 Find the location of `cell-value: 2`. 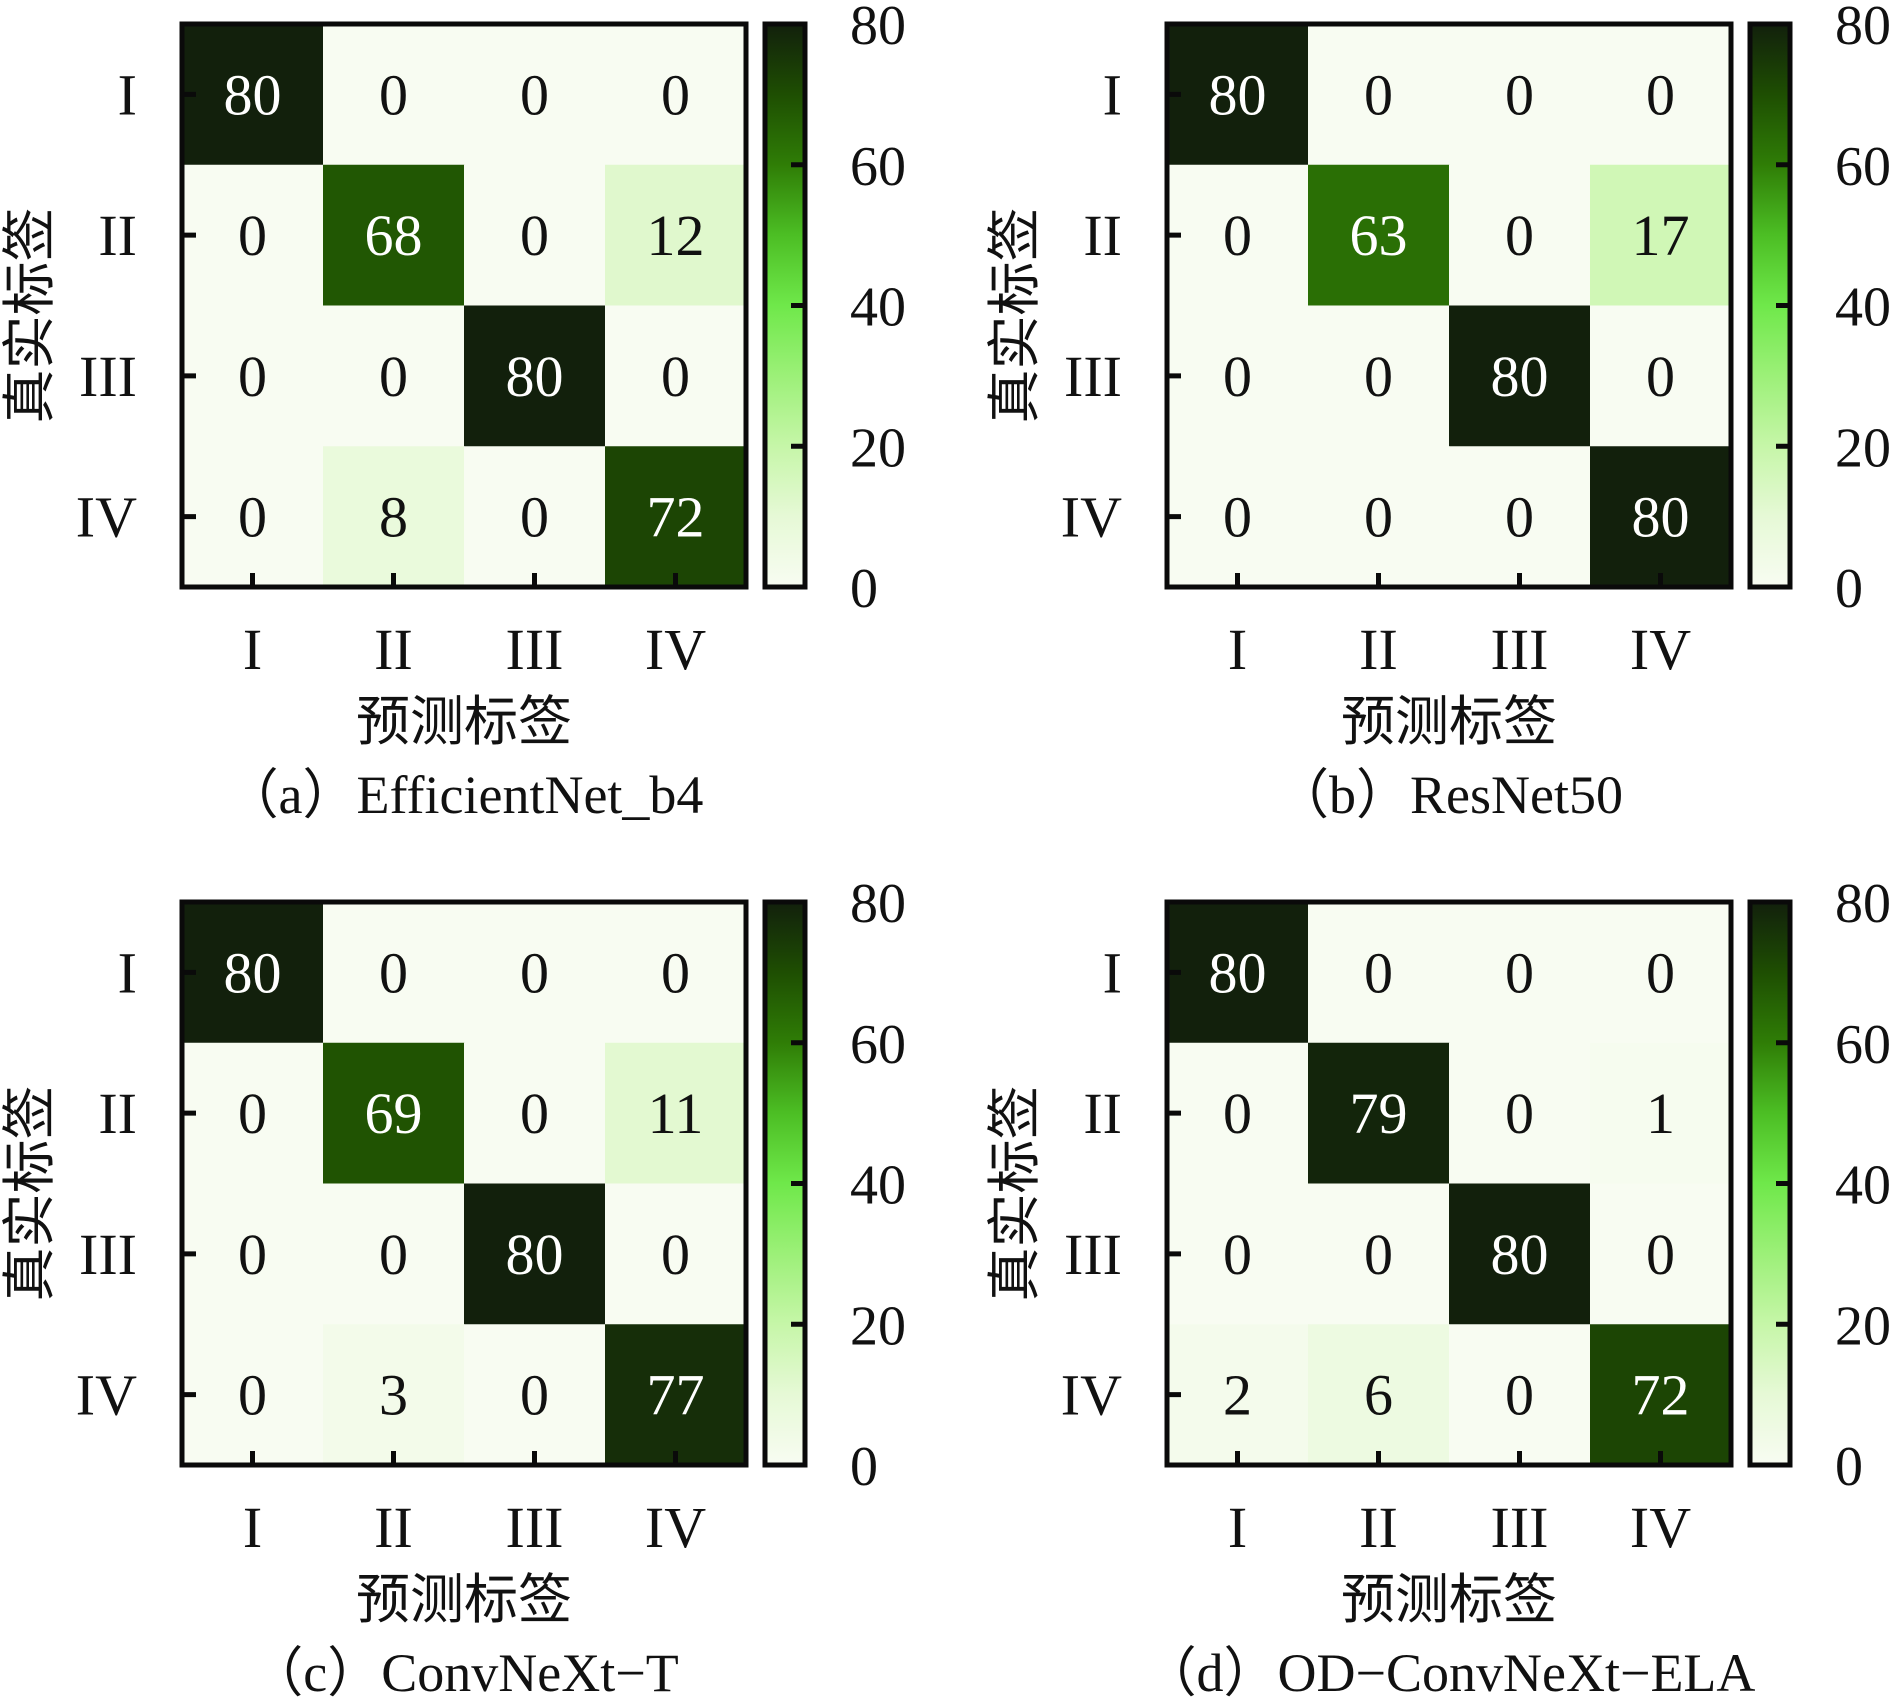

cell-value: 2 is located at coordinates (1237, 1395).